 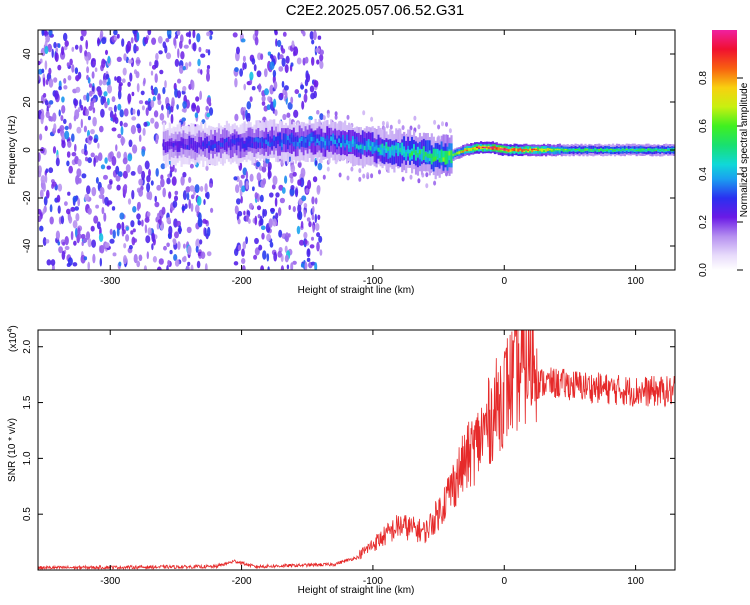 I want to click on colorbar-tick-label: 0.2, so click(x=703, y=222).